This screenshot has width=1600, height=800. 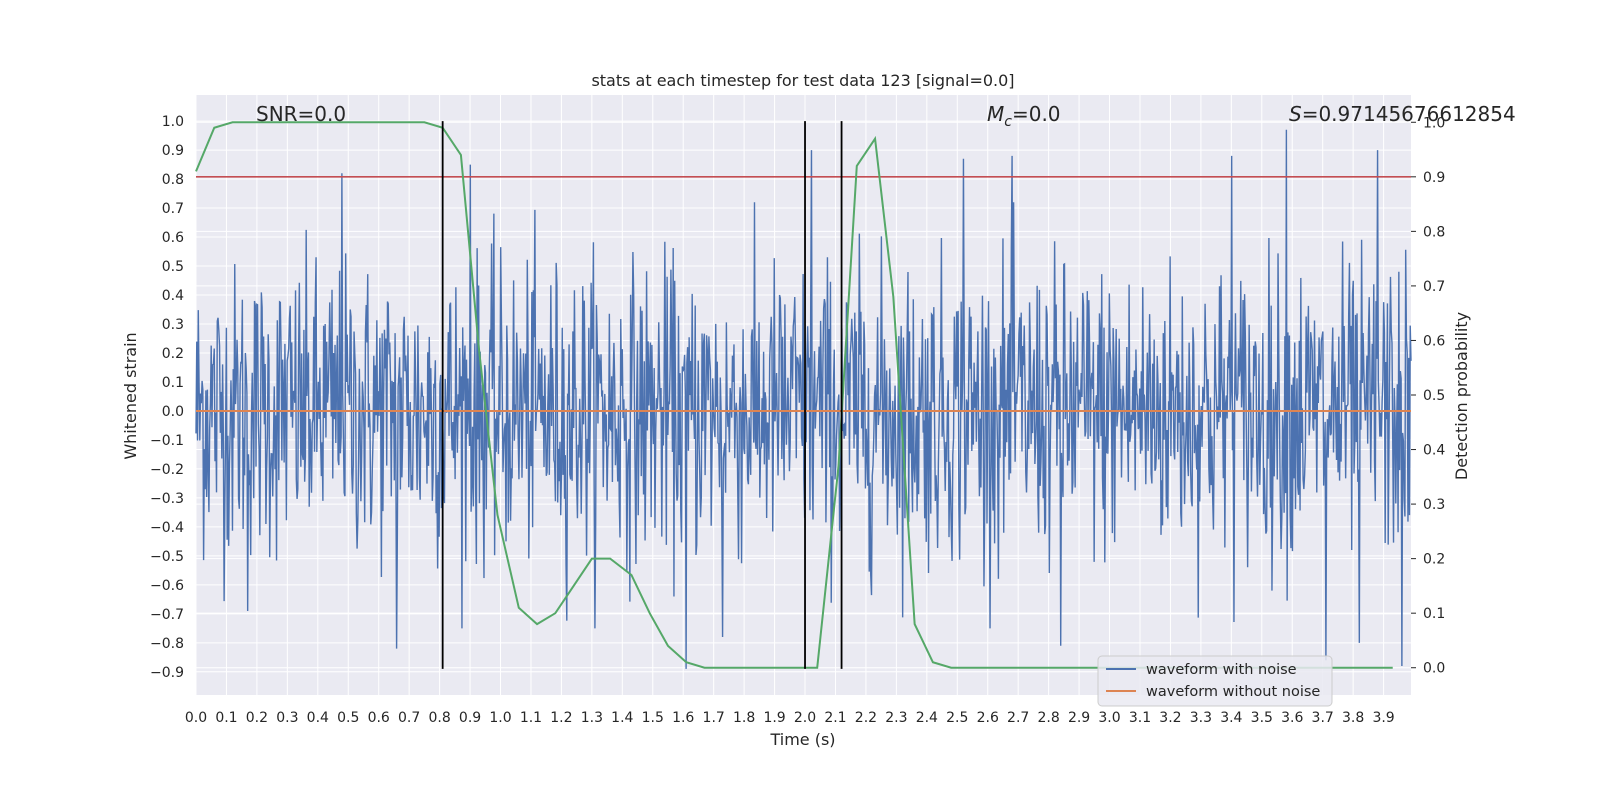 I want to click on x-tick-label: 0.2, so click(x=257, y=718).